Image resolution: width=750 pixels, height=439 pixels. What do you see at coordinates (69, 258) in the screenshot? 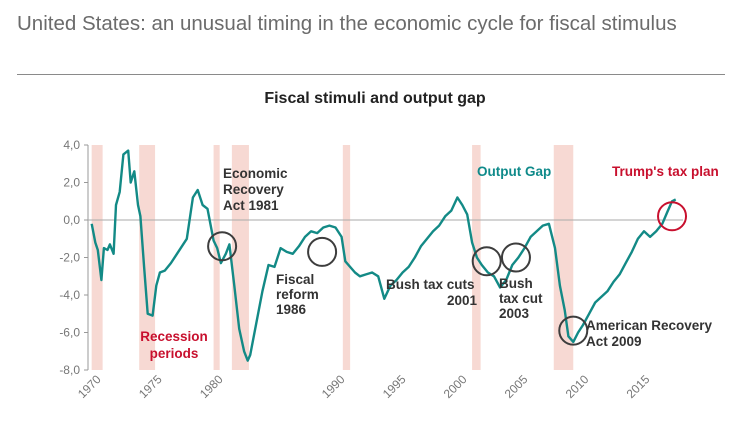
I see `y-tick-label: -2,0` at bounding box center [69, 258].